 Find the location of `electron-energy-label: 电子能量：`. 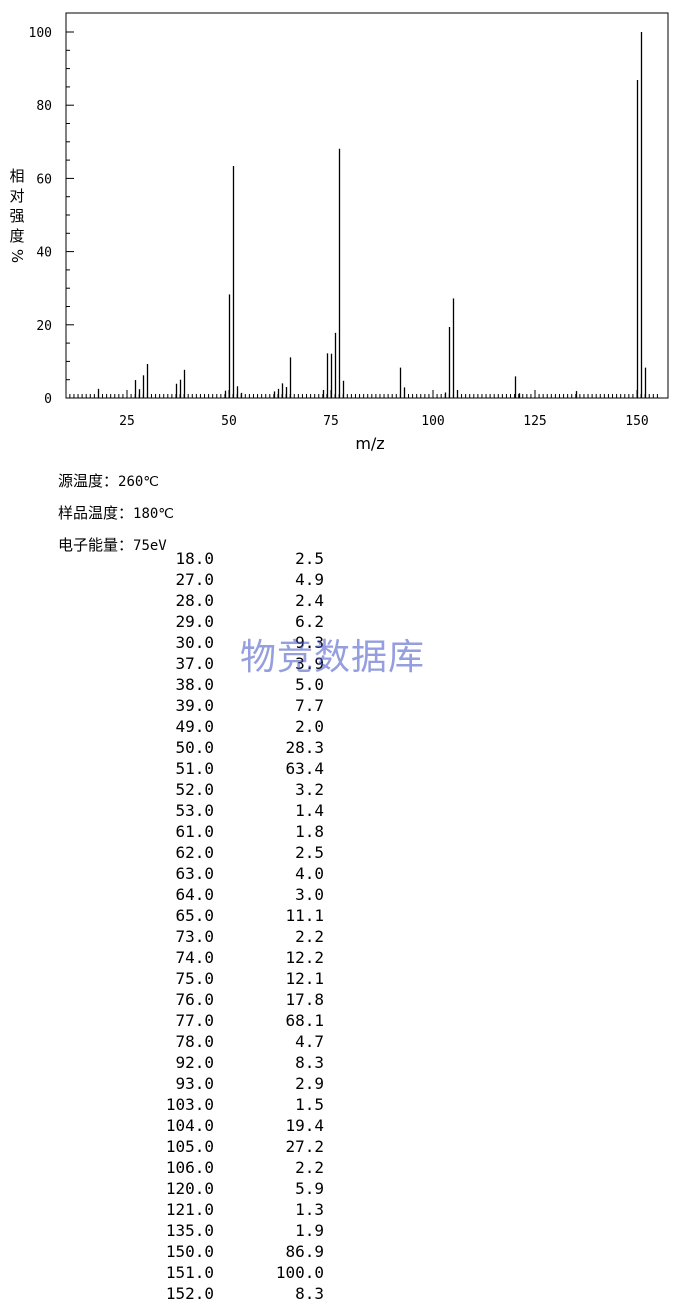

electron-energy-label: 电子能量： is located at coordinates (96, 545).